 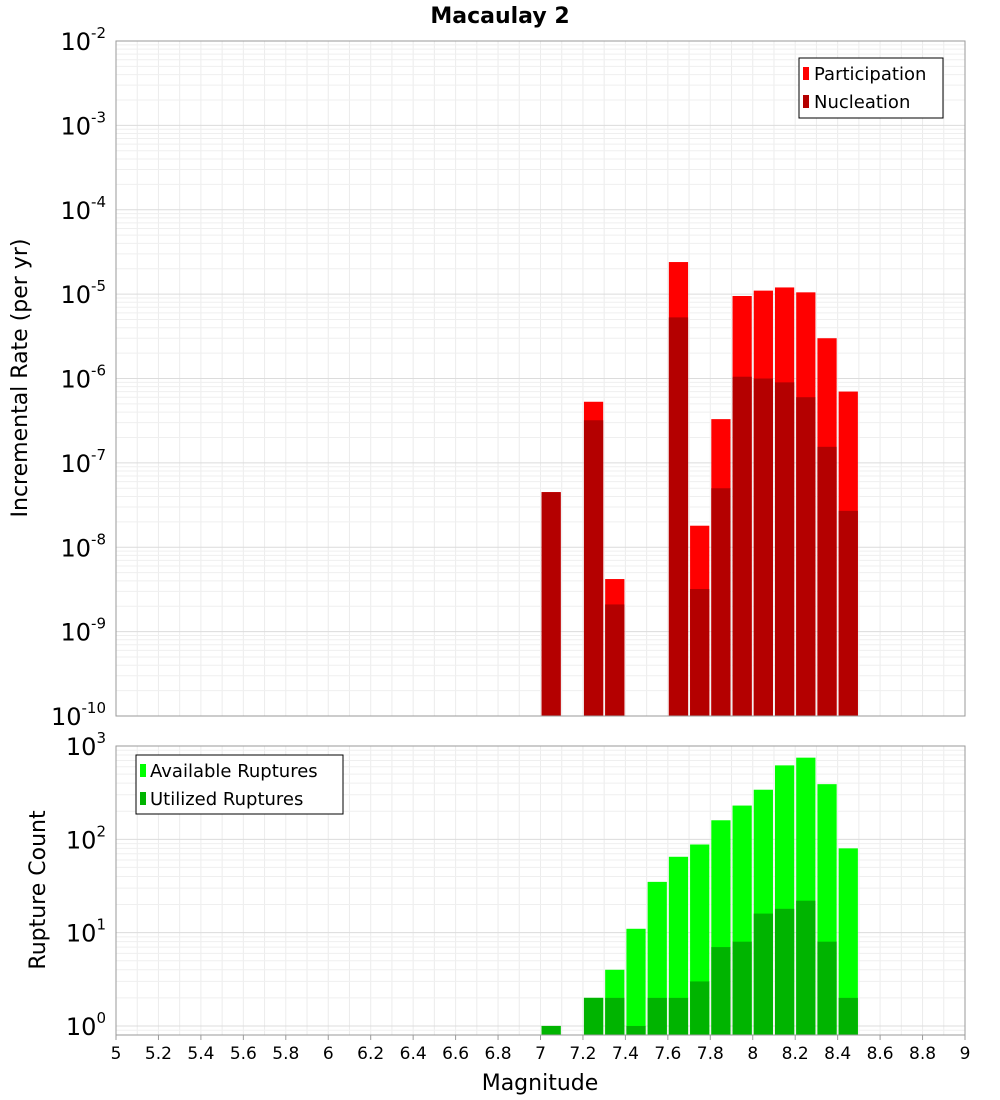 I want to click on top-y-ticks: 10⁻¹⁰ 10⁻⁹ 10⁻⁸ 10⁻⁷ 10⁻⁶ 10⁻⁵ 10⁻⁴ 10⁻³ 10⁻², so click(x=78, y=377).